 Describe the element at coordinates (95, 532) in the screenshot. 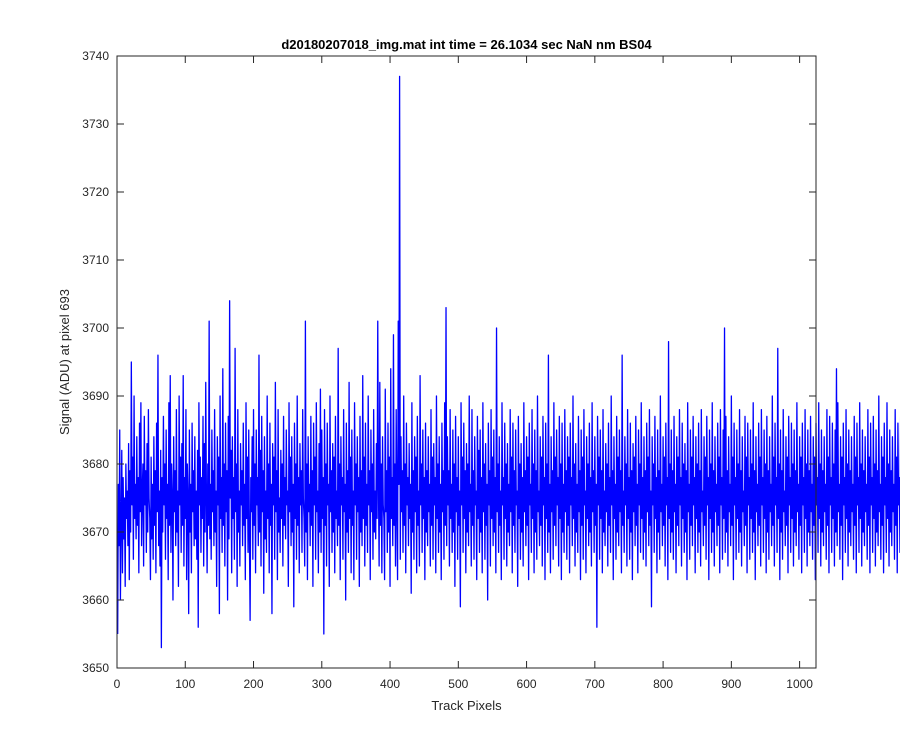

I see `y-tick-label: 3670` at that location.